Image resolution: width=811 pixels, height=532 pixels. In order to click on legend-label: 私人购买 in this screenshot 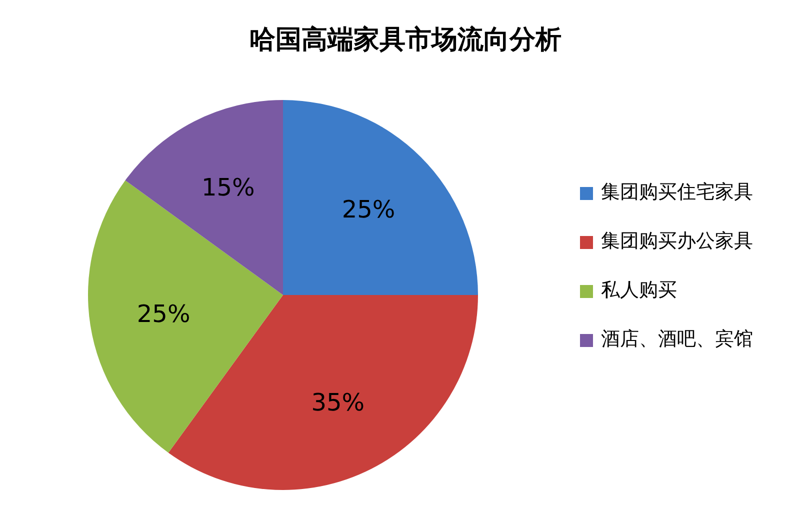, I will do `click(639, 290)`.